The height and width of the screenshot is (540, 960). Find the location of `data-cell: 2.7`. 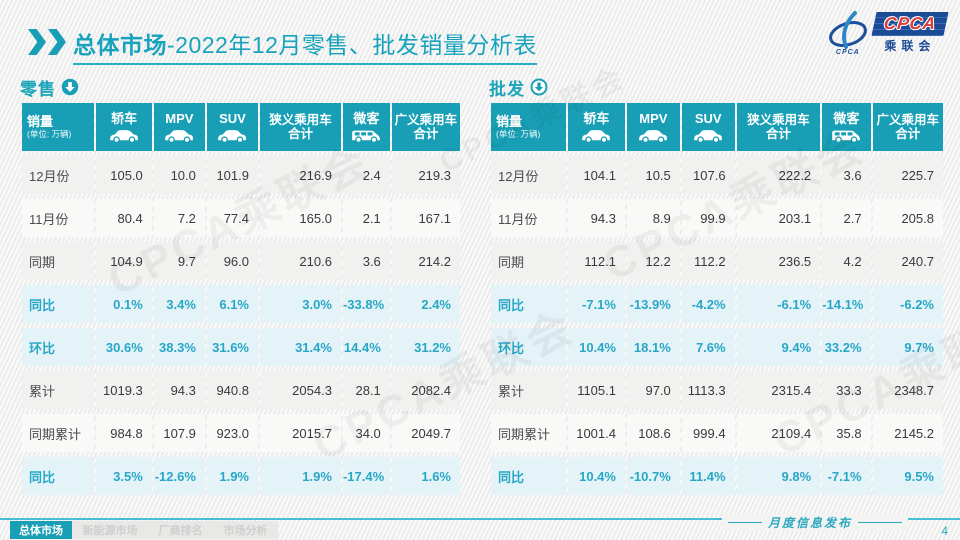

data-cell: 2.7 is located at coordinates (846, 218).